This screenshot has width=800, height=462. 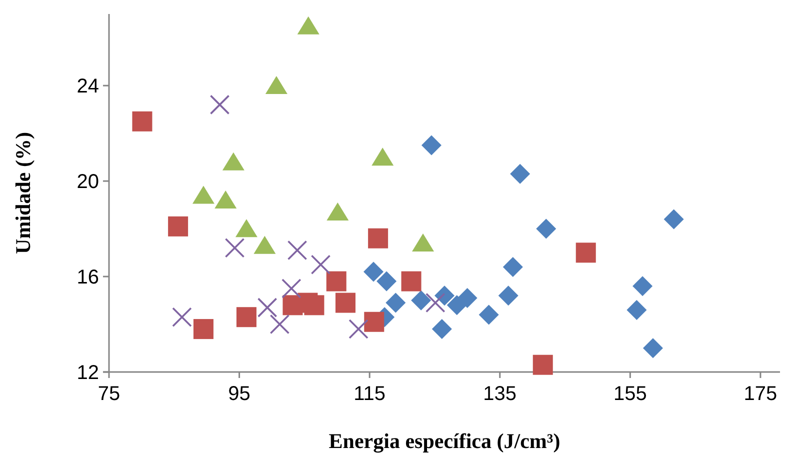 I want to click on y-tick-label: 12, so click(x=87, y=373).